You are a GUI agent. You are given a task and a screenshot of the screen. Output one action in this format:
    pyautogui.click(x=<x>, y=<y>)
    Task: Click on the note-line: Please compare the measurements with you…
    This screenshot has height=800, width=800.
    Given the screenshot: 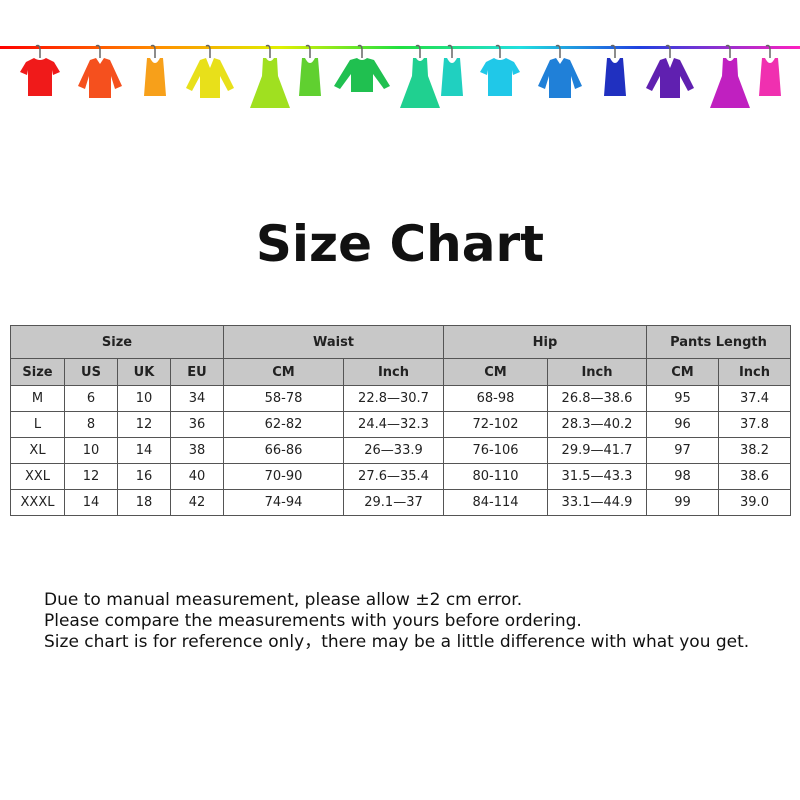 What is the action you would take?
    pyautogui.click(x=313, y=621)
    